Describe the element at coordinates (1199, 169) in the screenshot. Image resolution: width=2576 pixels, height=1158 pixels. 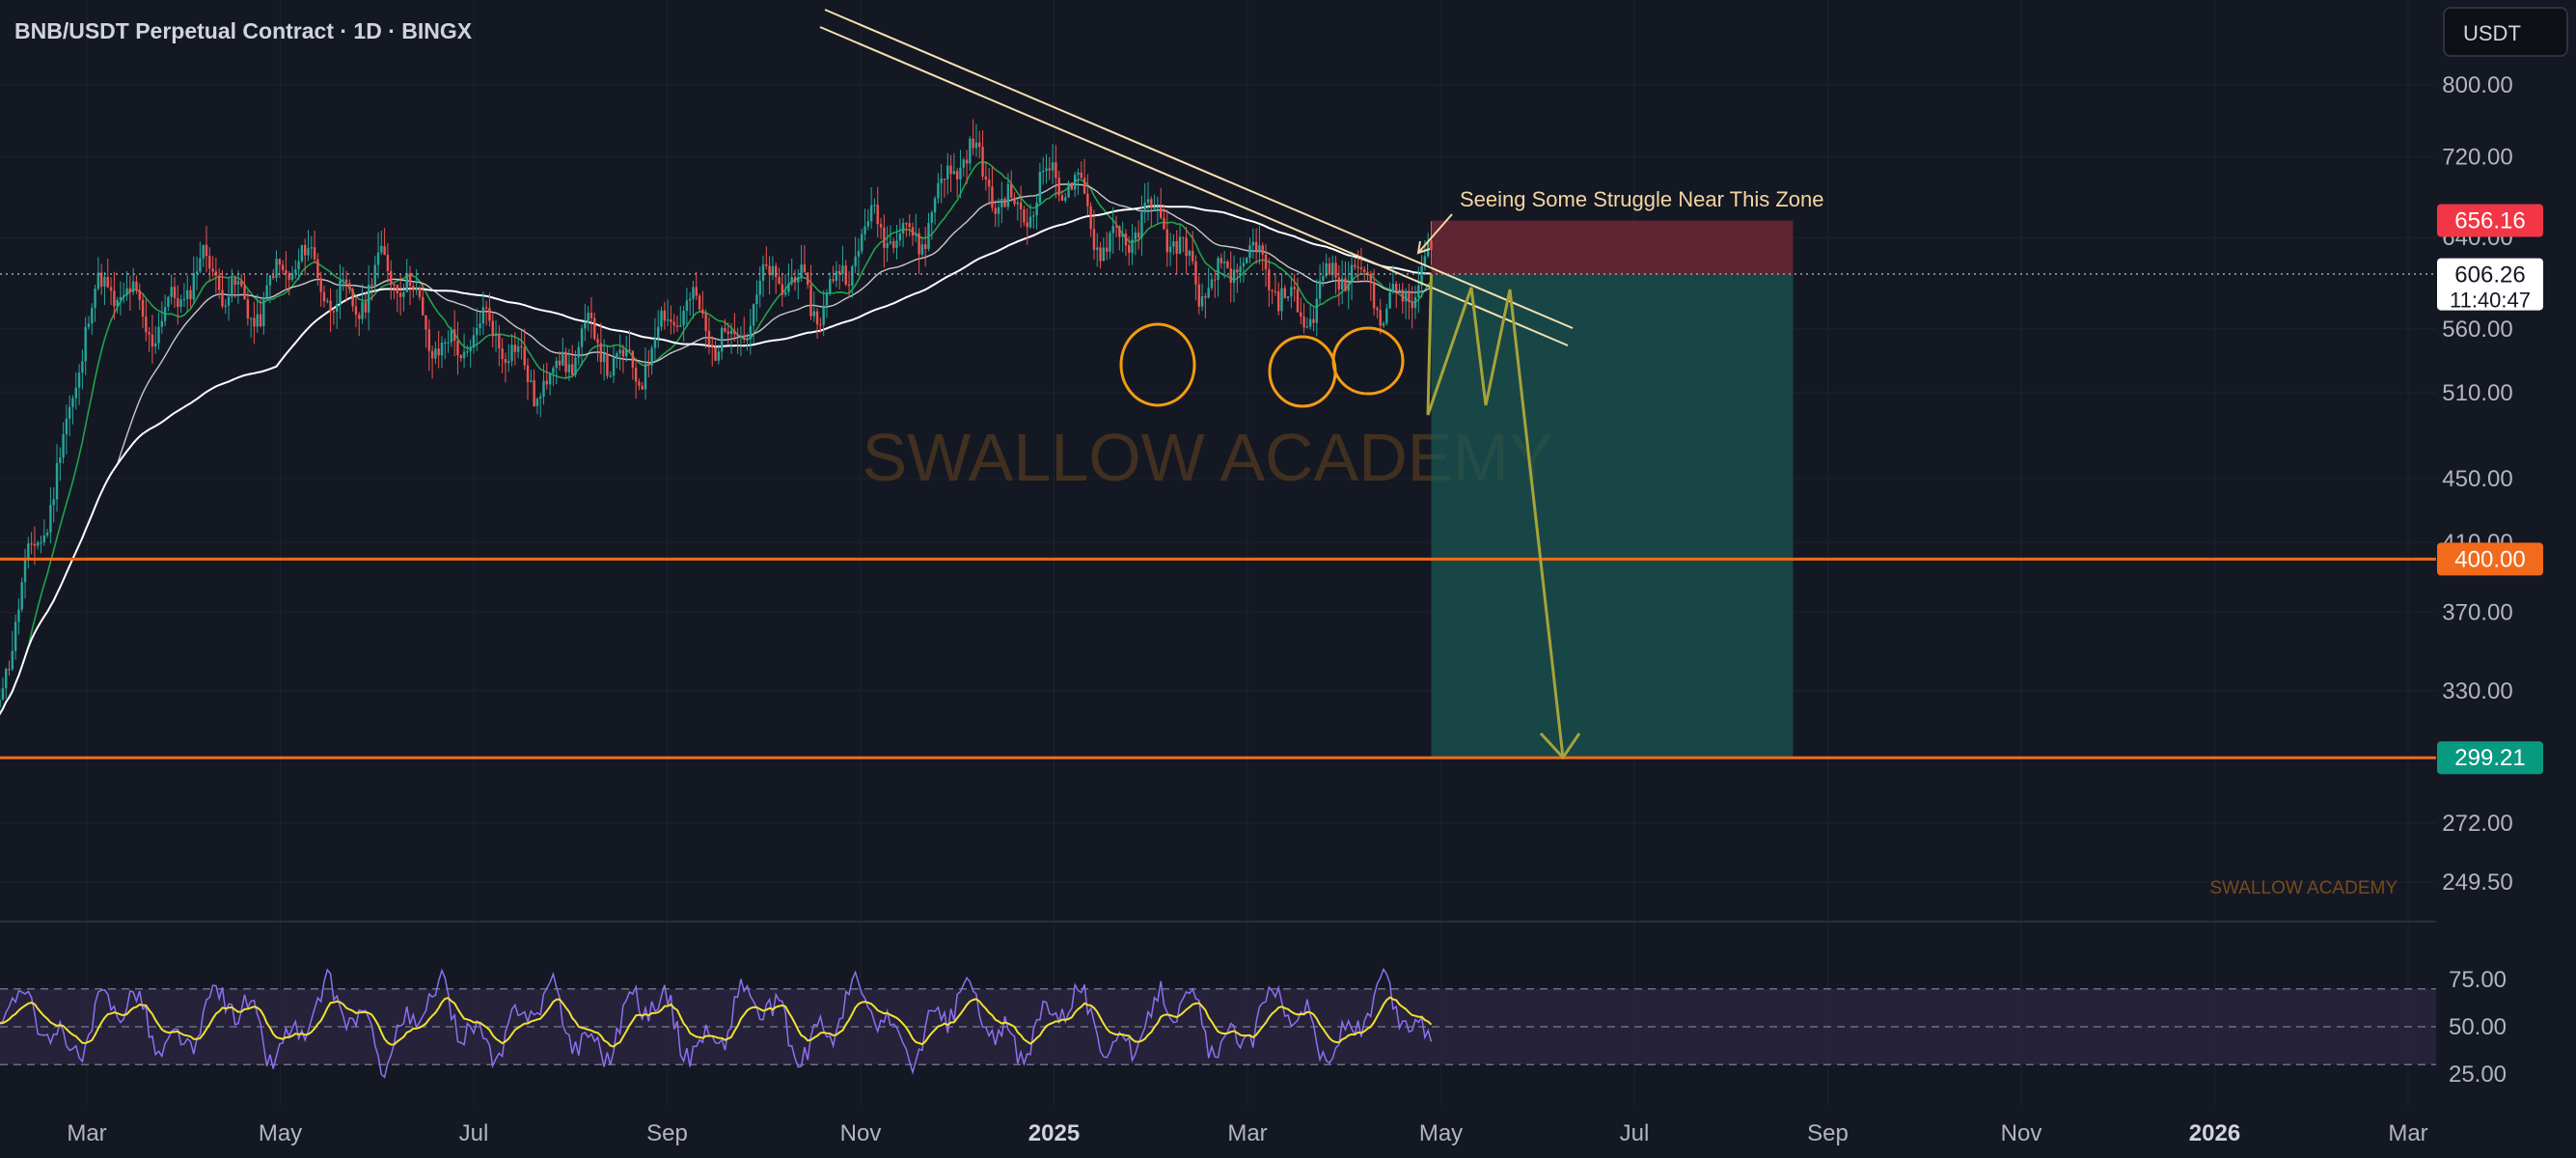
I see `trendline-upper` at that location.